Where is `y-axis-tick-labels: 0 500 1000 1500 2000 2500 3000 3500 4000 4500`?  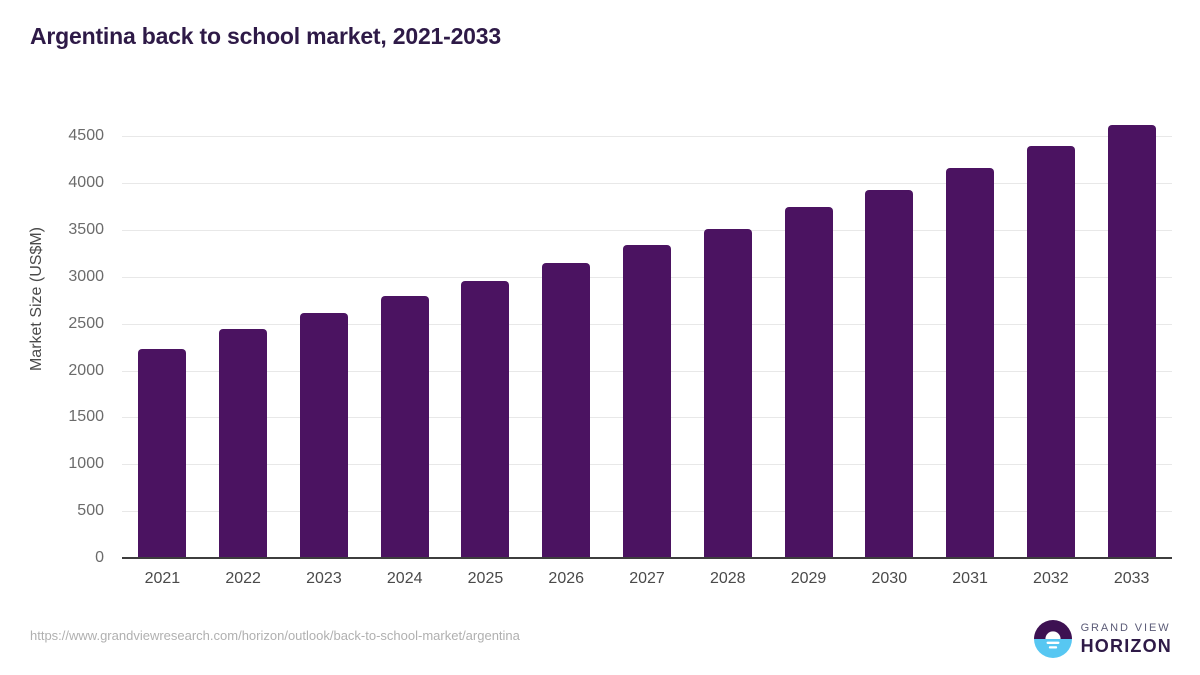 y-axis-tick-labels: 0 500 1000 1500 2000 2500 3000 3500 4000 4500 is located at coordinates (73, 337).